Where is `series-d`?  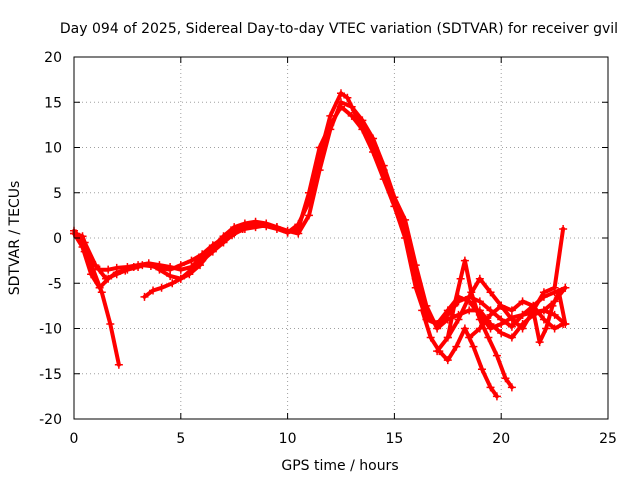
series-d is located at coordinates (97, 299).